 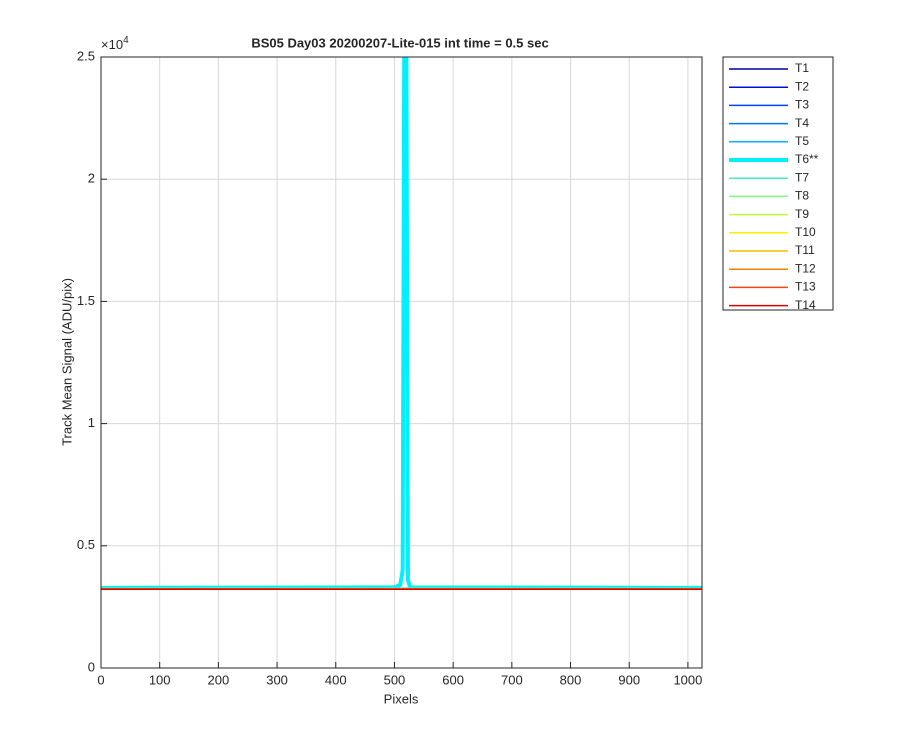 I want to click on x-tick-label: 100, so click(x=160, y=679).